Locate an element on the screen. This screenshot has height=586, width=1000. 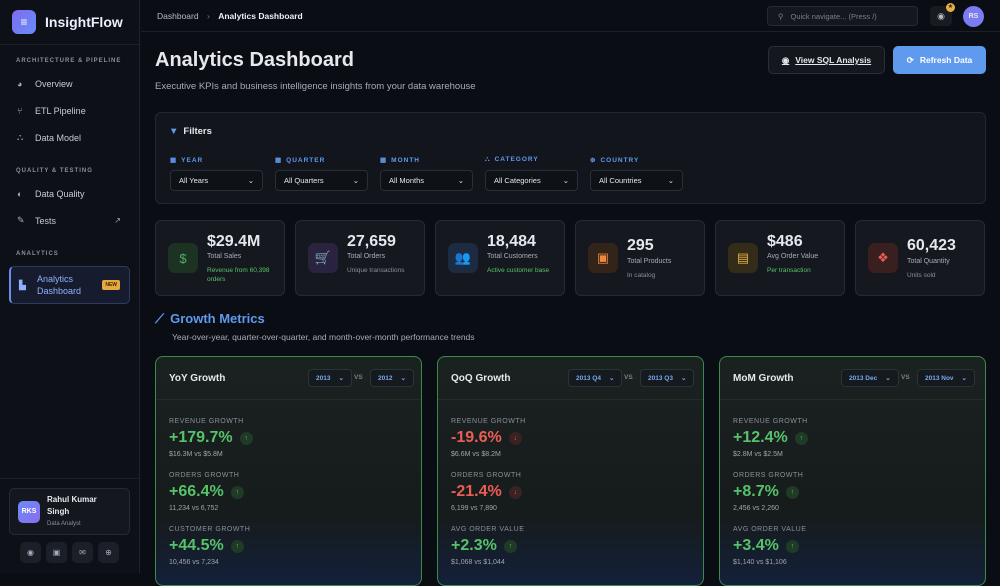
cart-icon: 🛒 is located at coordinates (323, 258).